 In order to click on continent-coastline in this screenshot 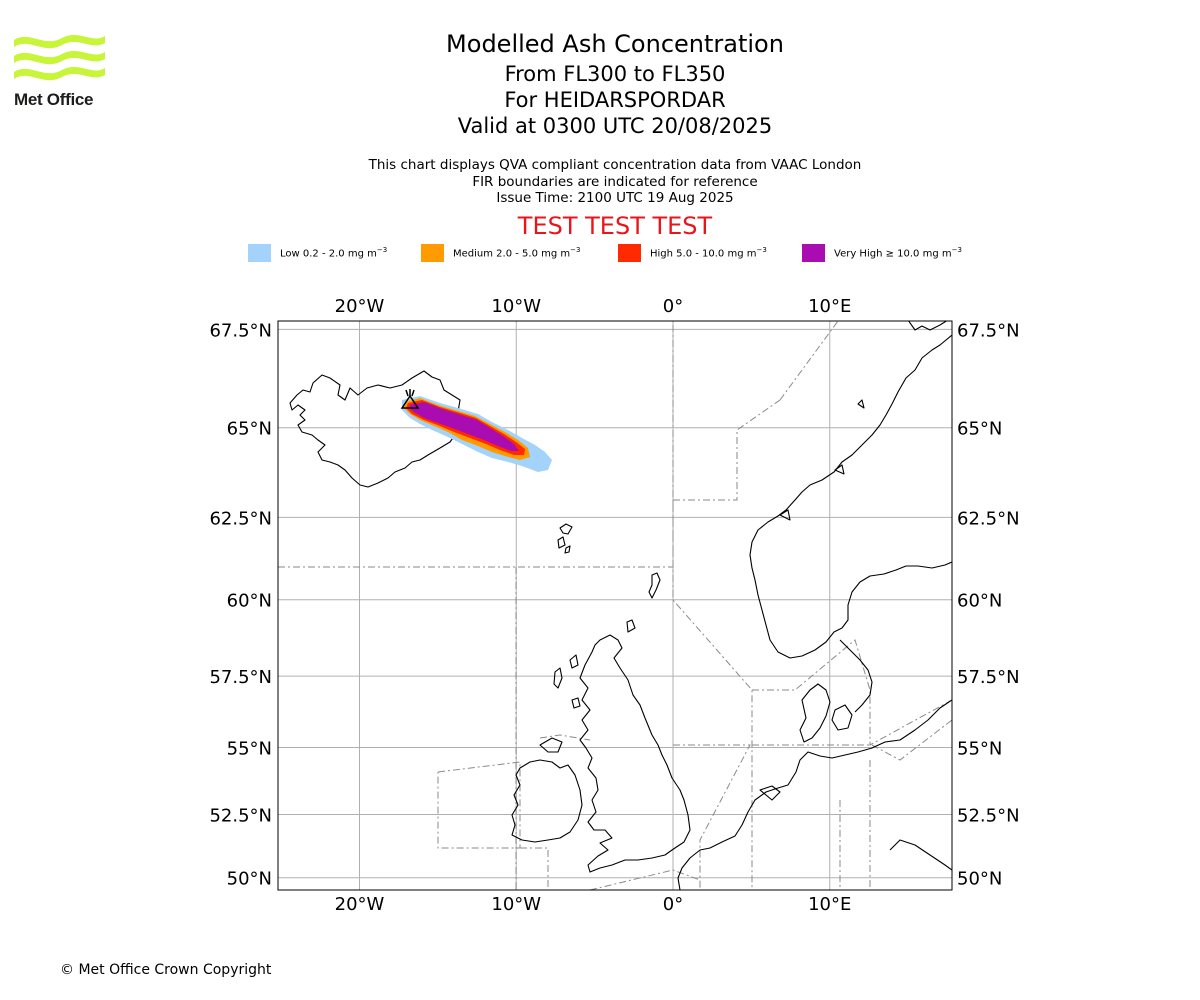, I will do `click(814, 794)`.